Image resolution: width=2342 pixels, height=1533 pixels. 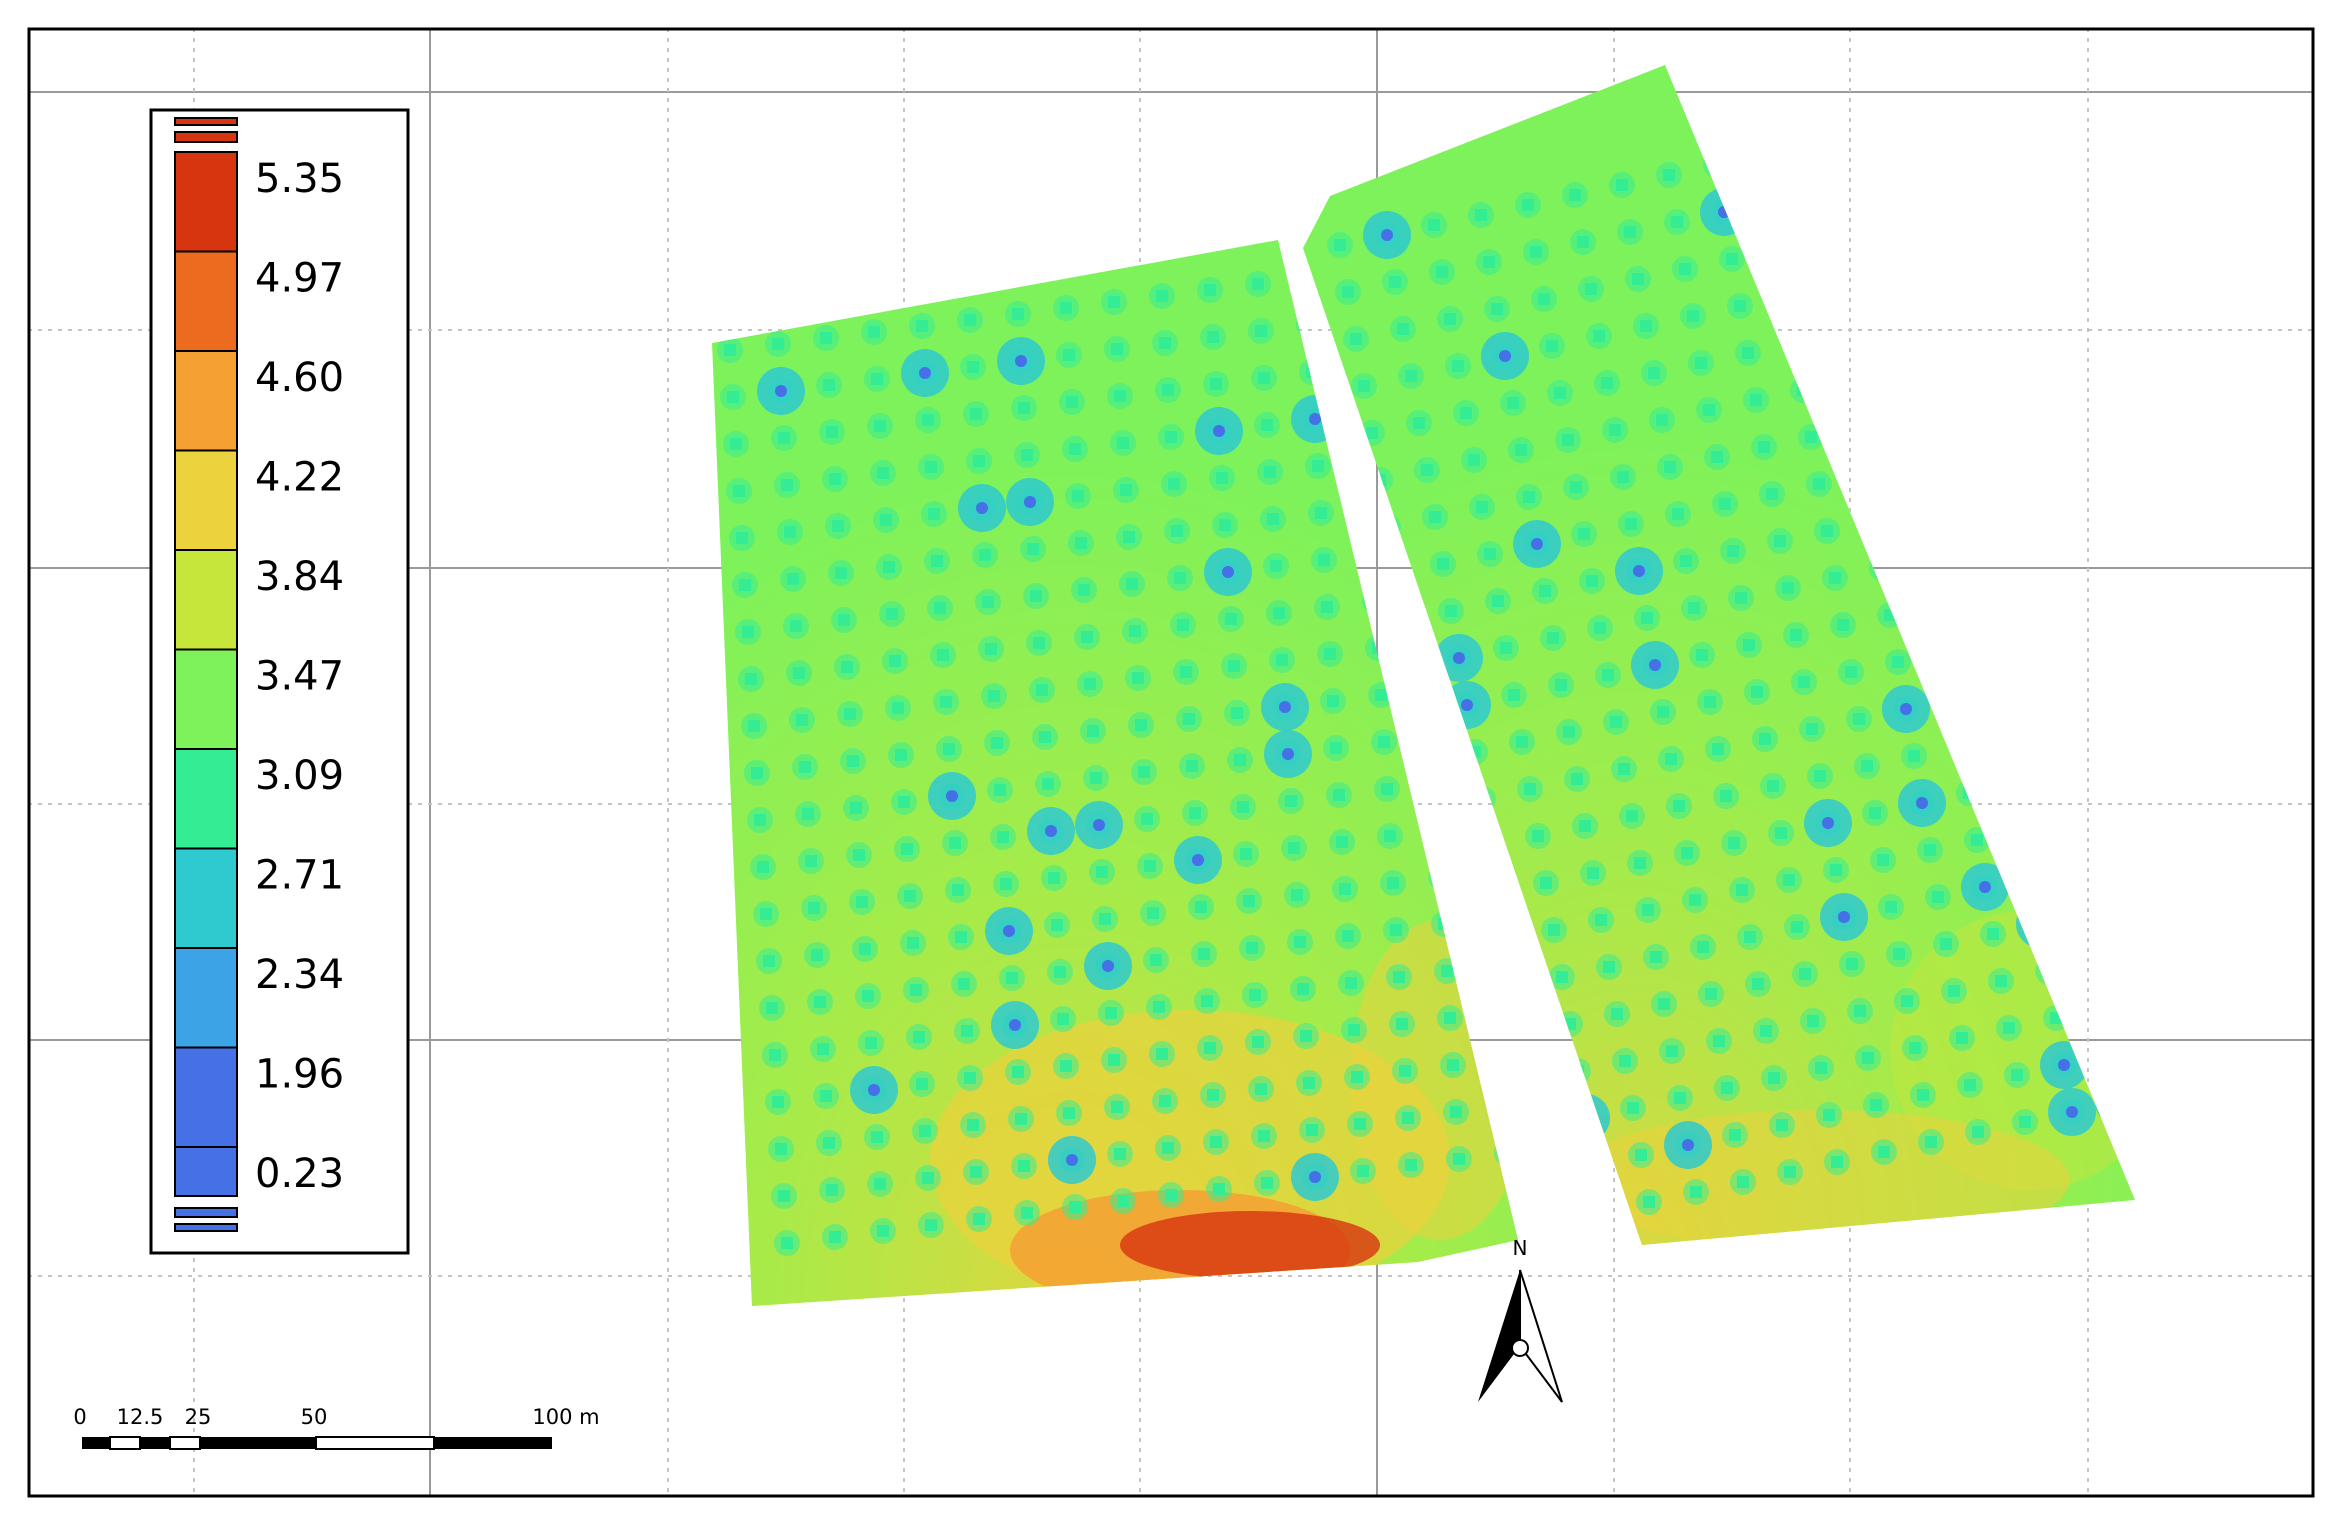 What do you see at coordinates (299, 279) in the screenshot?
I see `legend-label: 4.97` at bounding box center [299, 279].